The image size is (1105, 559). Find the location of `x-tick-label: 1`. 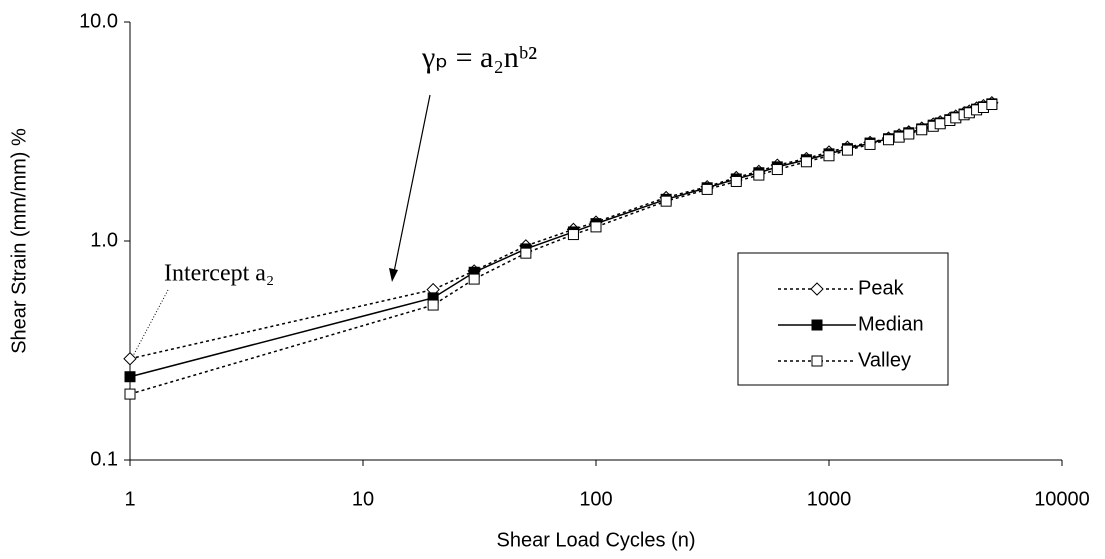

x-tick-label: 1 is located at coordinates (129, 499).